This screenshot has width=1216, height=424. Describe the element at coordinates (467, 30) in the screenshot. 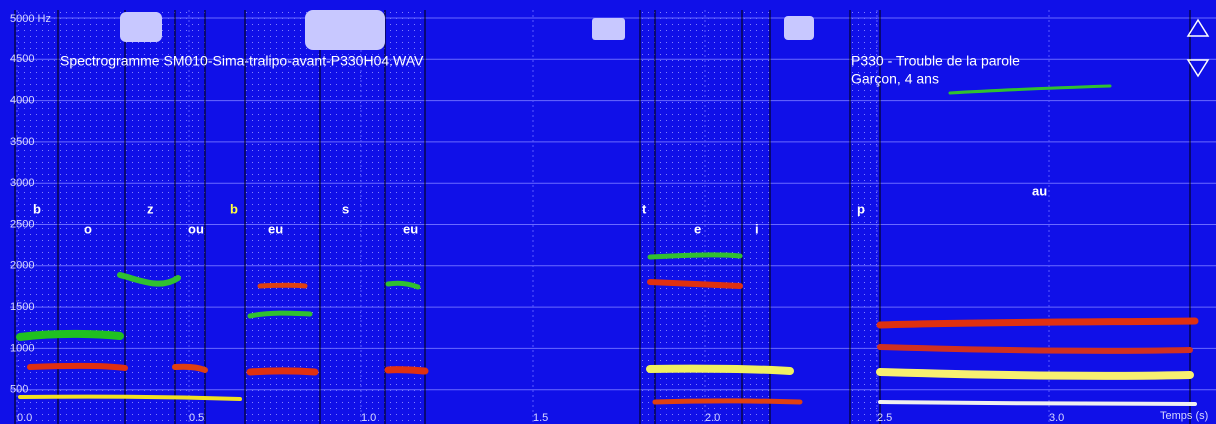

I see `scroll-thumbs` at that location.